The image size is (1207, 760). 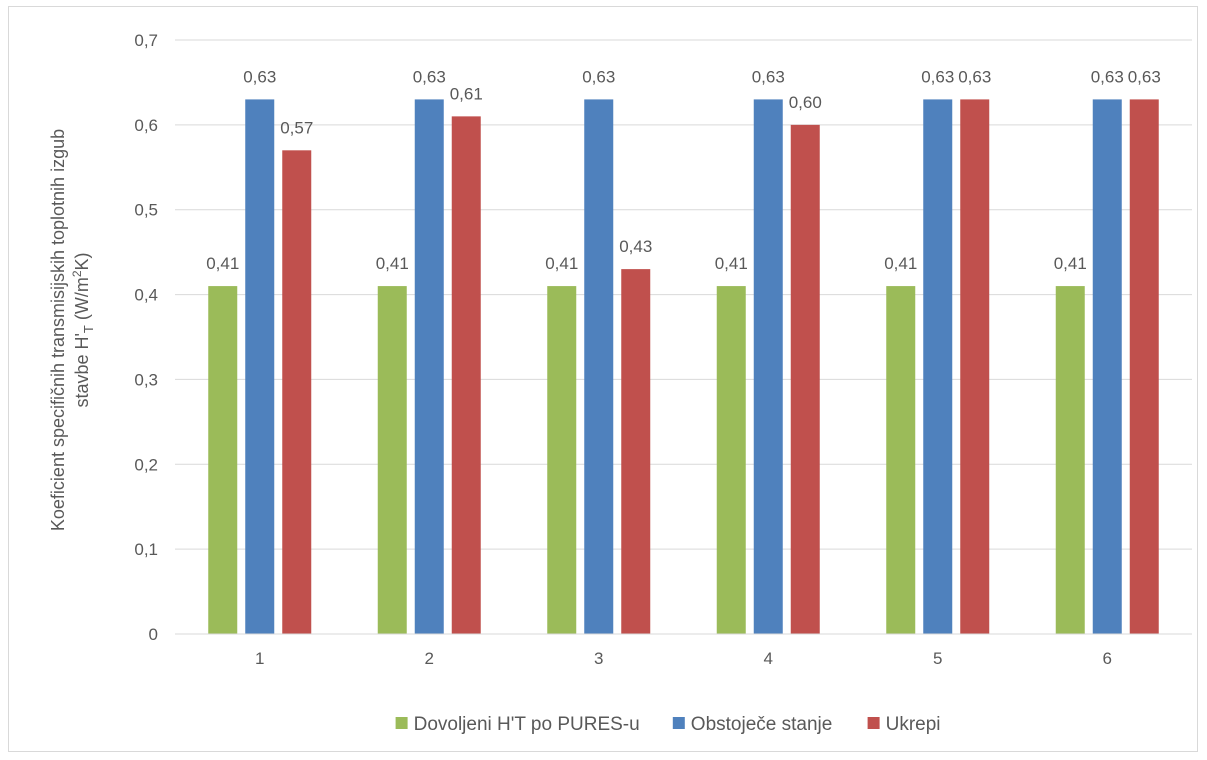 I want to click on x-tick-label: 2, so click(x=429, y=658).